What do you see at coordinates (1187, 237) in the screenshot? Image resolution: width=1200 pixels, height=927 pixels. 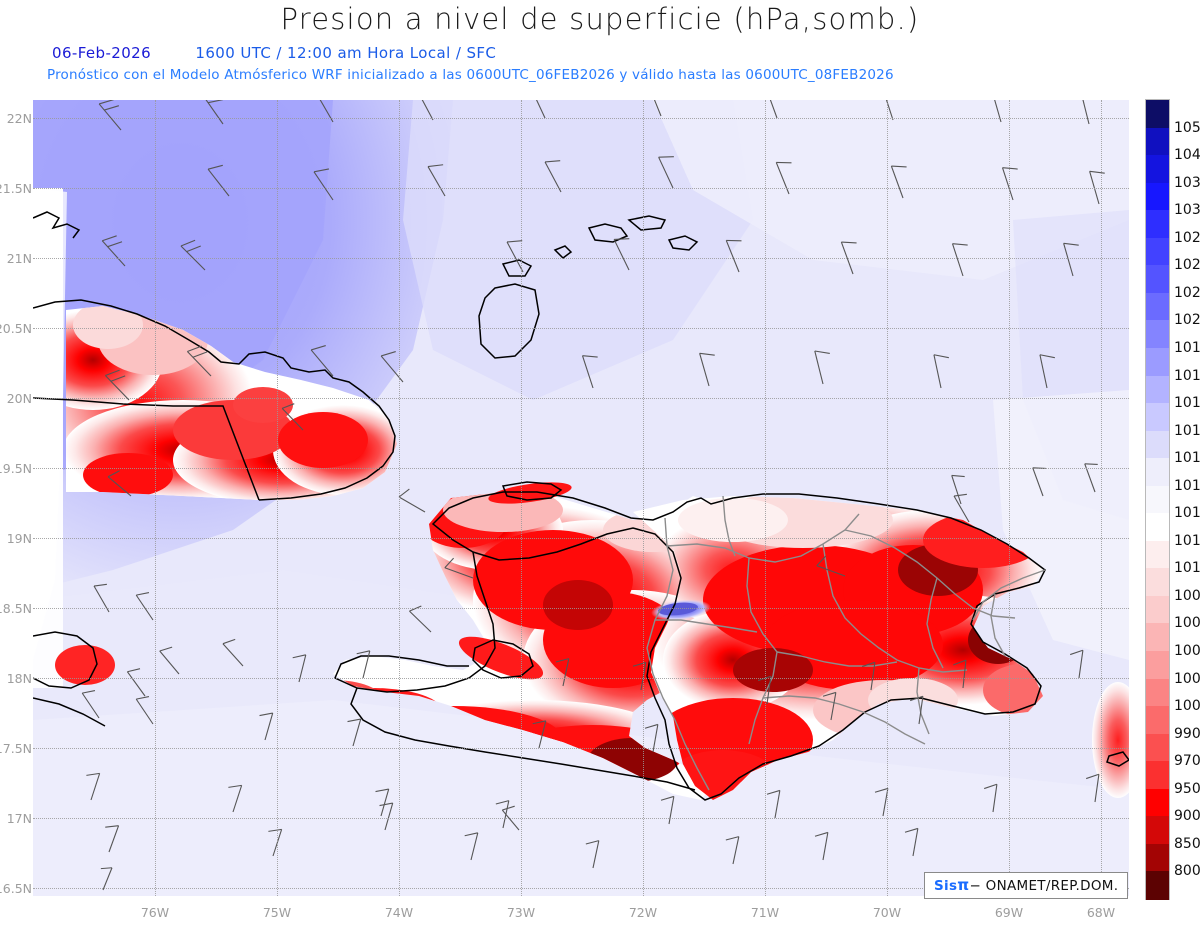 I see `colorbar-label: 1028` at bounding box center [1187, 237].